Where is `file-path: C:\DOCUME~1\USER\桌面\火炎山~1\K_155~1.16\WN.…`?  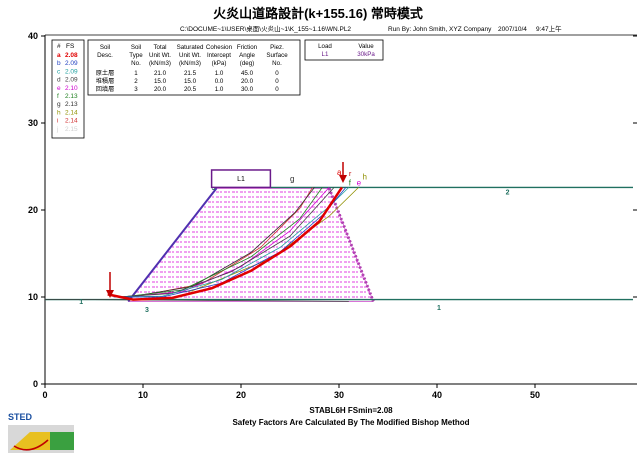
file-path: C:\DOCUME~1\USER\桌面\火炎山~1\K_155~1.16\WN.… is located at coordinates (265, 28).